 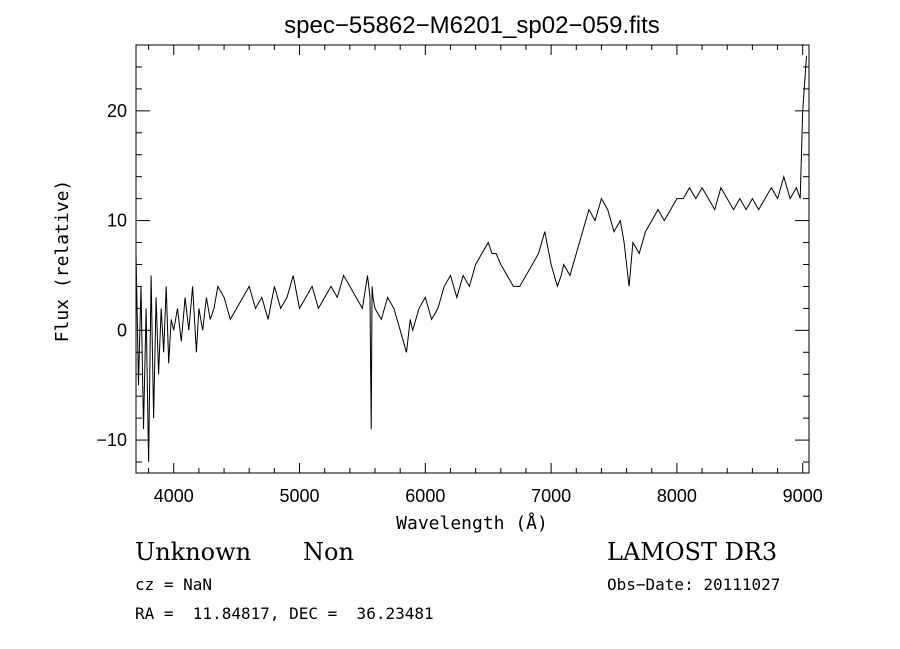 What do you see at coordinates (117, 221) in the screenshot?
I see `y-tick-label: 10` at bounding box center [117, 221].